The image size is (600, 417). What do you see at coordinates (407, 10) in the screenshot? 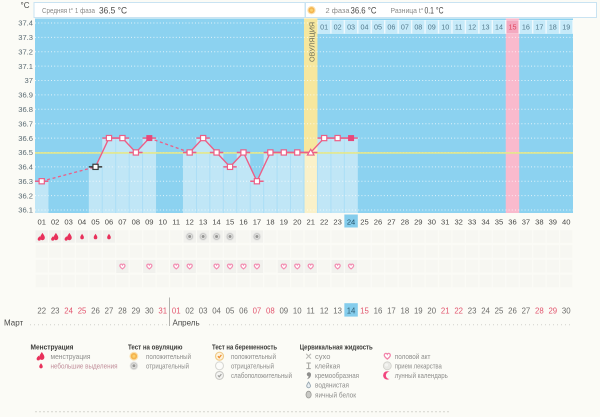
I see `svg-text: Разница t°` at bounding box center [407, 10].